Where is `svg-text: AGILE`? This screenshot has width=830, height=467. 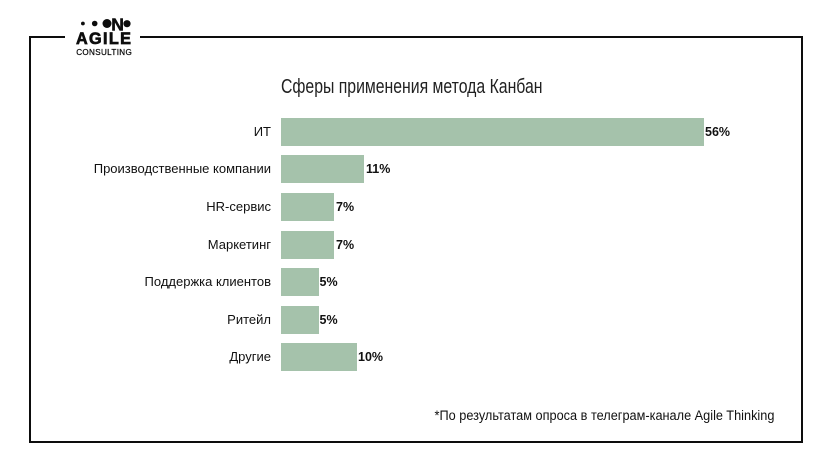 svg-text: AGILE is located at coordinates (104, 39).